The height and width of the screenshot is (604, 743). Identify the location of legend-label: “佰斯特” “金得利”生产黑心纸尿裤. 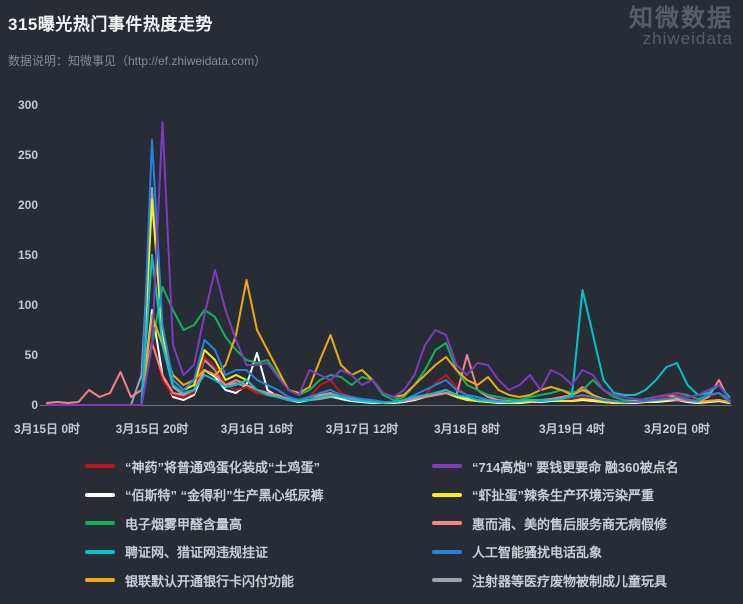
(224, 496).